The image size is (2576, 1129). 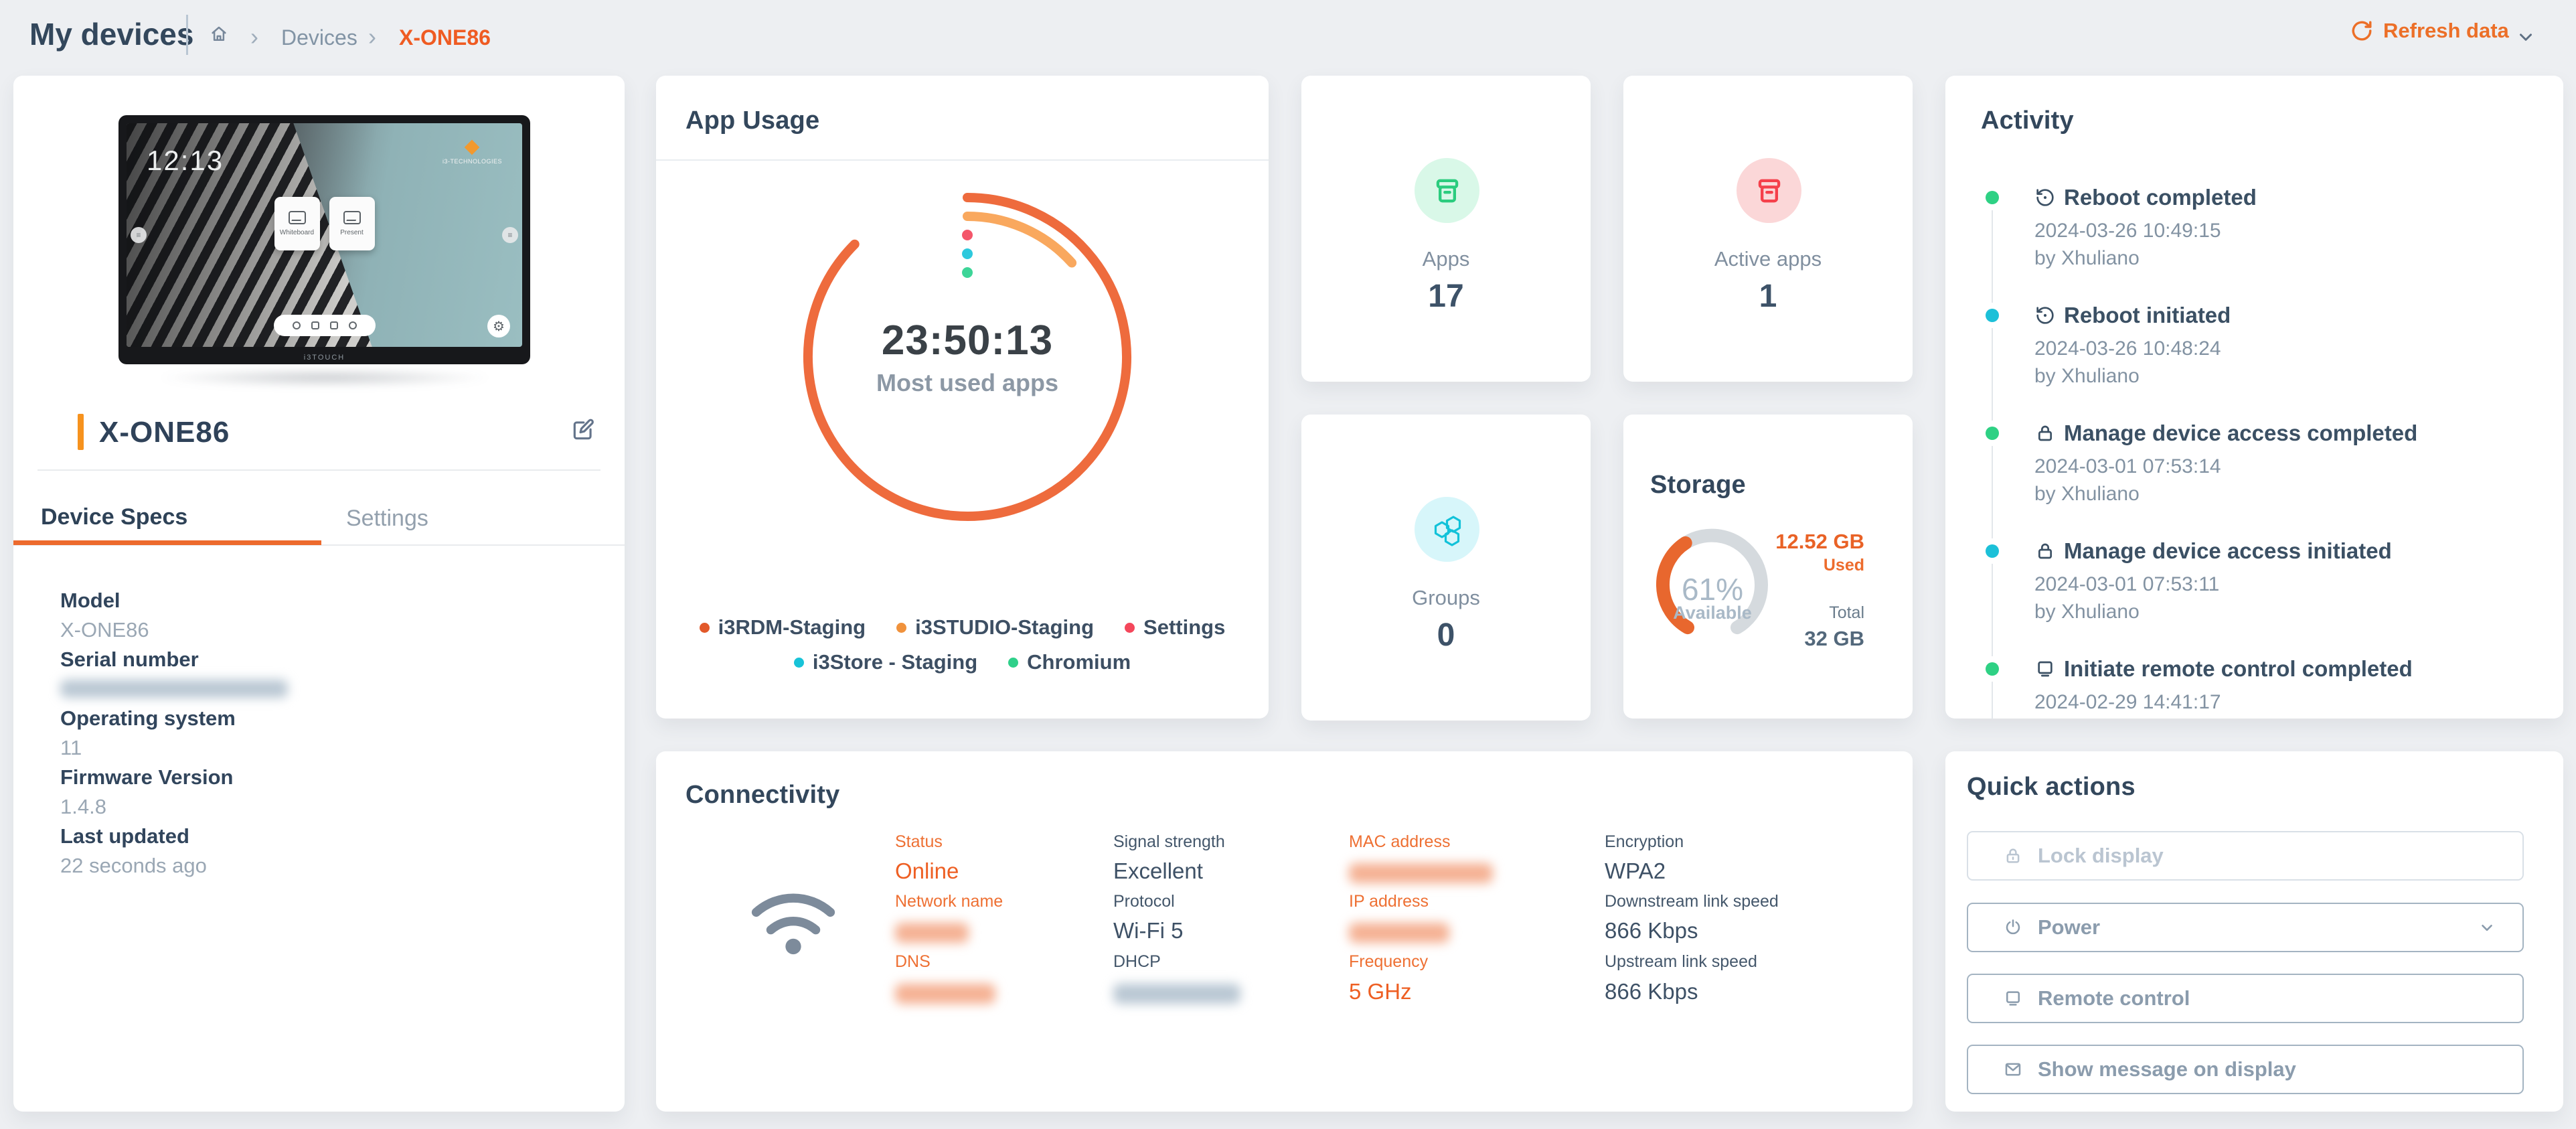 What do you see at coordinates (2362, 31) in the screenshot?
I see `refresh-icon` at bounding box center [2362, 31].